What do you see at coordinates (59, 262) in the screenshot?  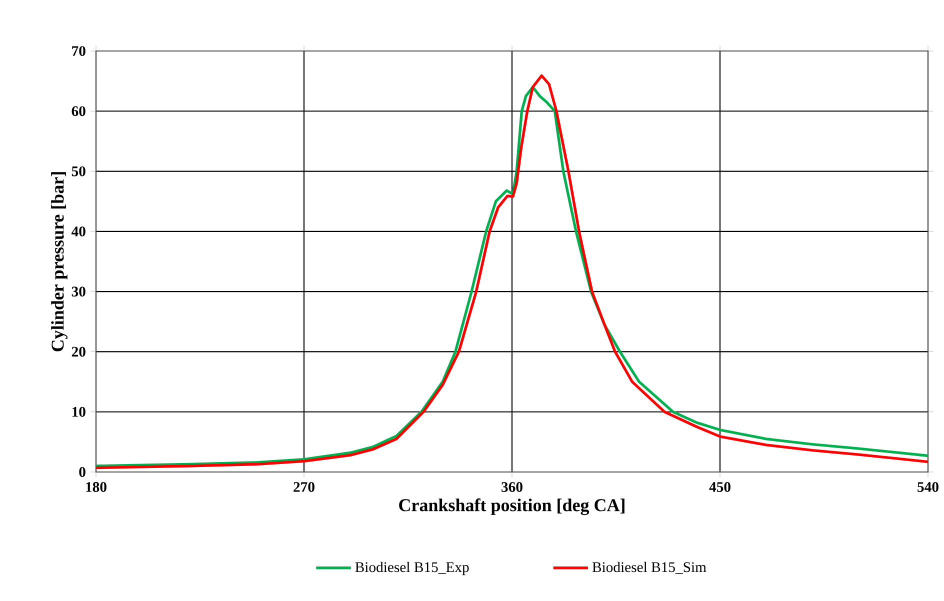 I see `y-axis-title: Cylinder pressure [bar]` at bounding box center [59, 262].